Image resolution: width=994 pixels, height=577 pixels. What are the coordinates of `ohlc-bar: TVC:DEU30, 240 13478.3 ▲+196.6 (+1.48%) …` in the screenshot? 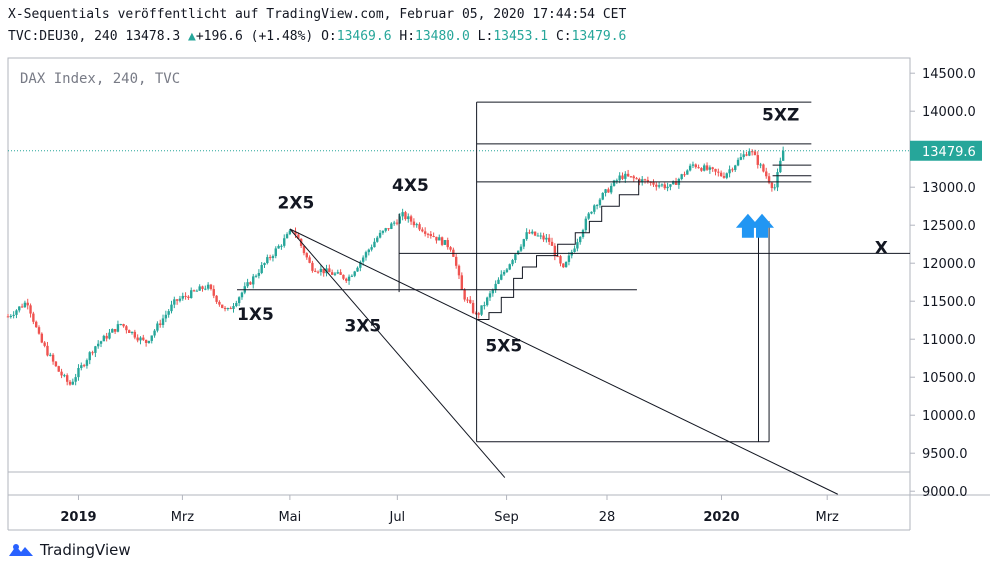 It's located at (317, 36).